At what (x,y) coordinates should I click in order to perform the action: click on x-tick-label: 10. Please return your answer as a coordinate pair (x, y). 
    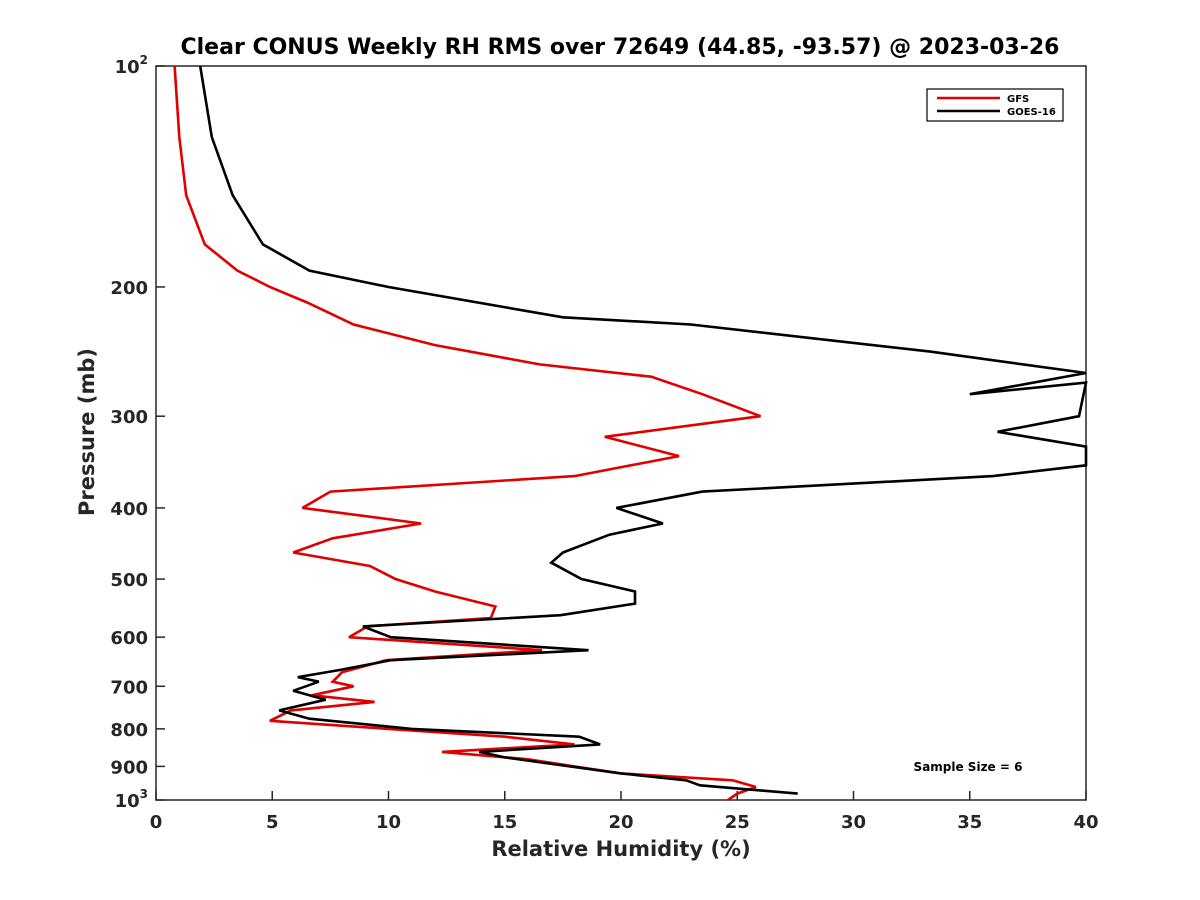
    Looking at the image, I should click on (388, 822).